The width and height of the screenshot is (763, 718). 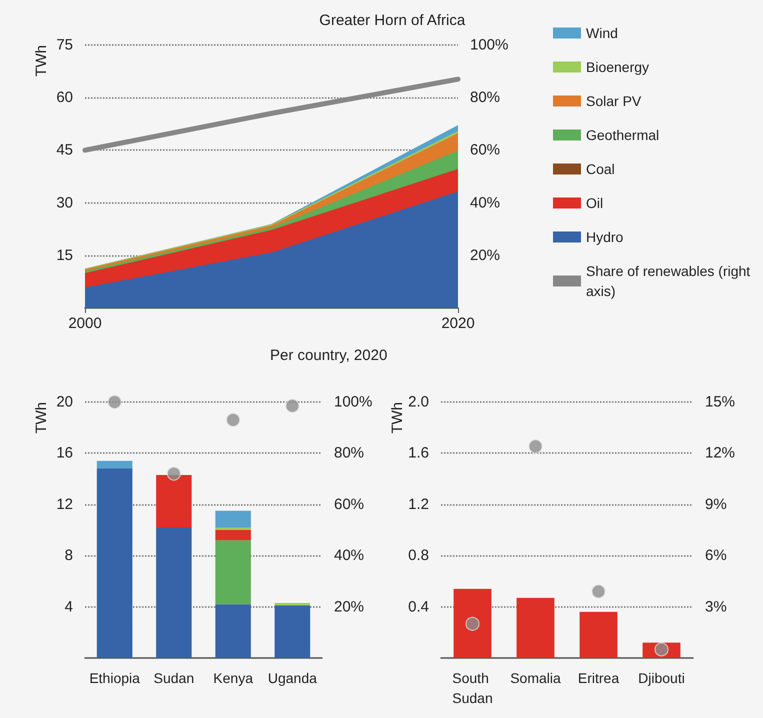 I want to click on y-tick-label: 30, so click(x=64, y=203).